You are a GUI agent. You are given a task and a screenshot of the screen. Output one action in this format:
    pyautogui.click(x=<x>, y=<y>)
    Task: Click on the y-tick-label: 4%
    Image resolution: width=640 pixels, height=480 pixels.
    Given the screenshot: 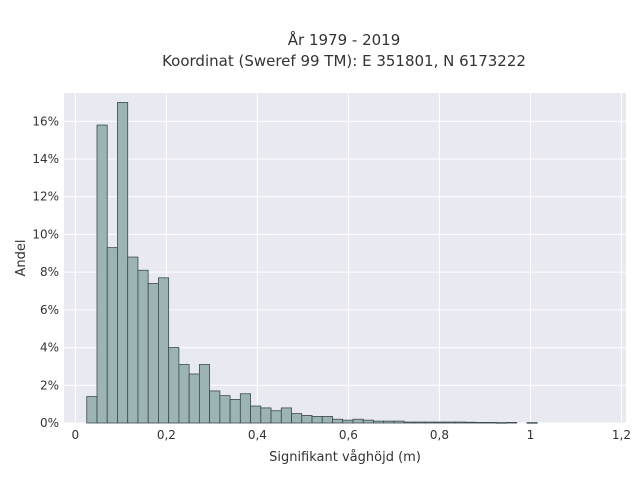 What is the action you would take?
    pyautogui.click(x=49, y=348)
    